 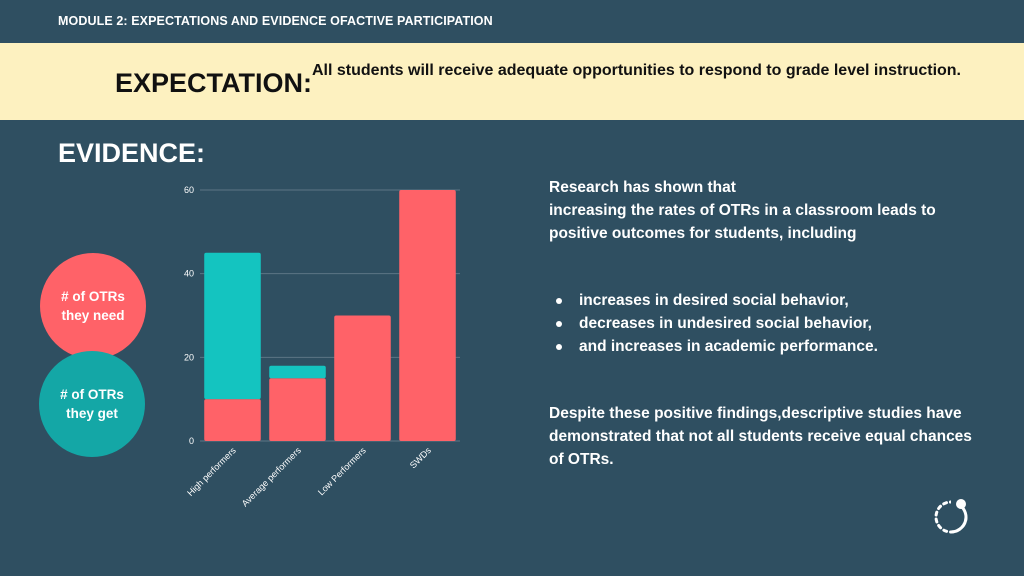 What do you see at coordinates (189, 274) in the screenshot?
I see `y-tick-label: 40` at bounding box center [189, 274].